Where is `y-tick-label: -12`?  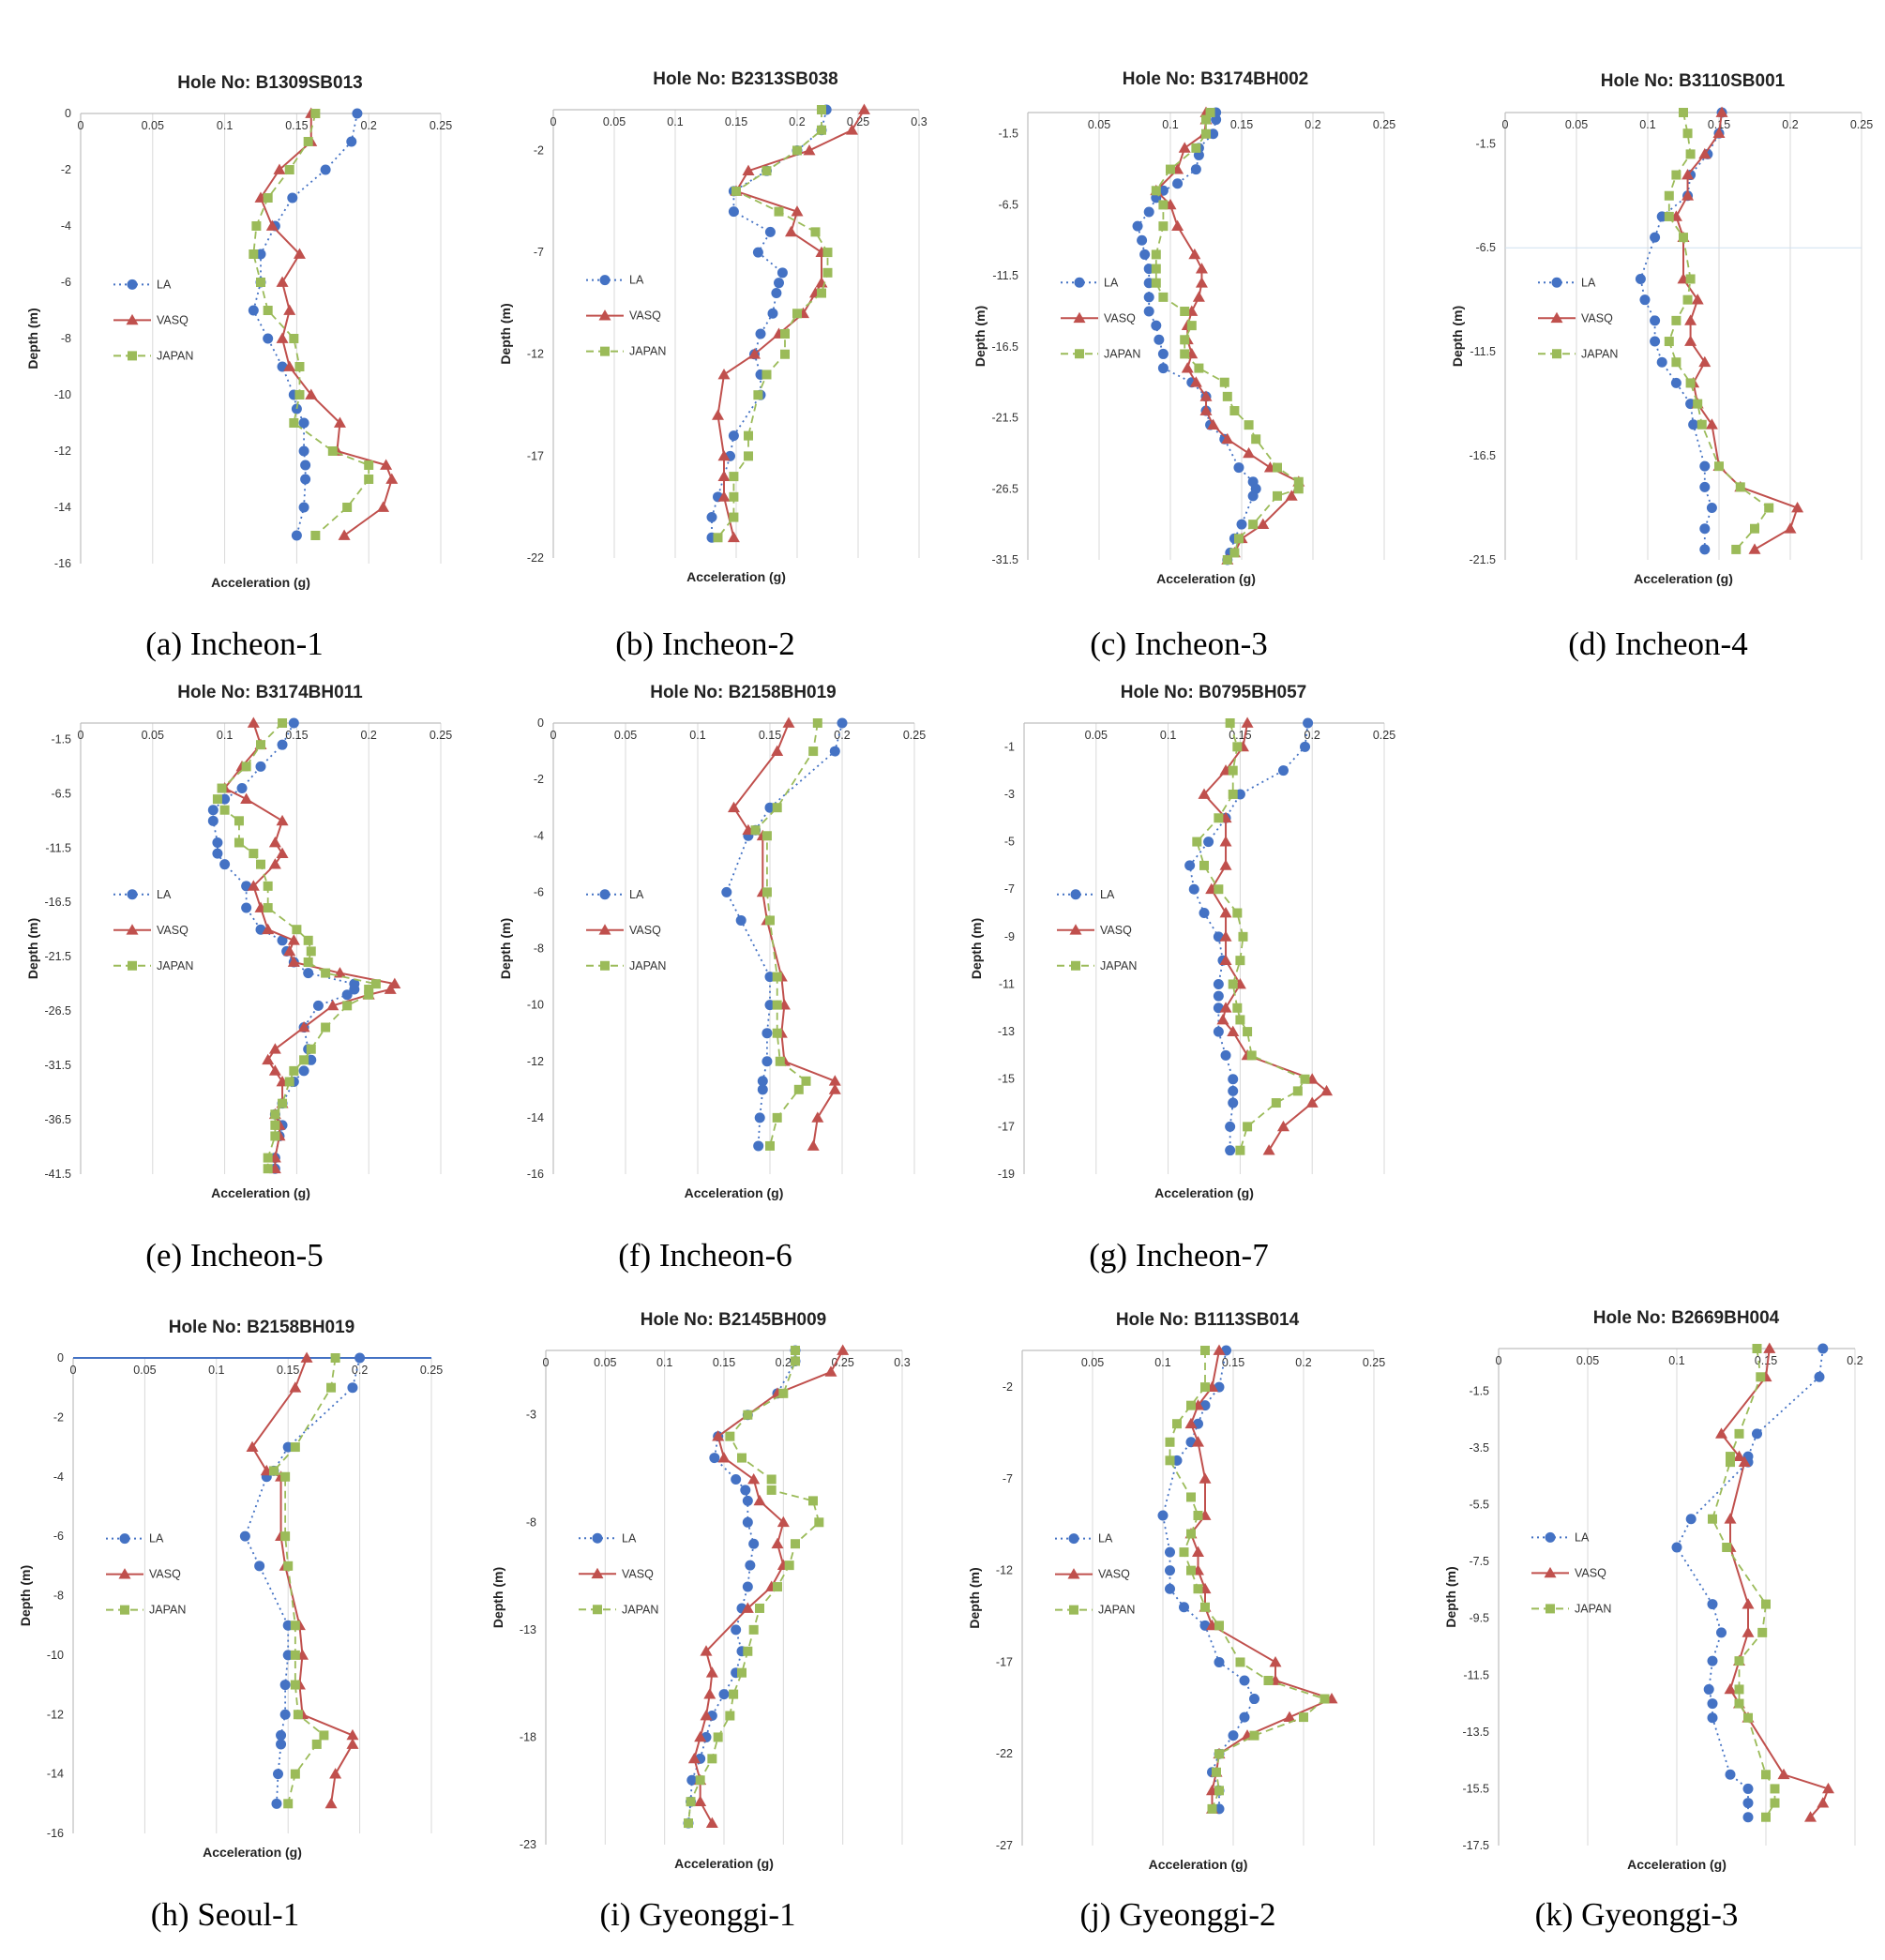
y-tick-label: -12 is located at coordinates (535, 1061).